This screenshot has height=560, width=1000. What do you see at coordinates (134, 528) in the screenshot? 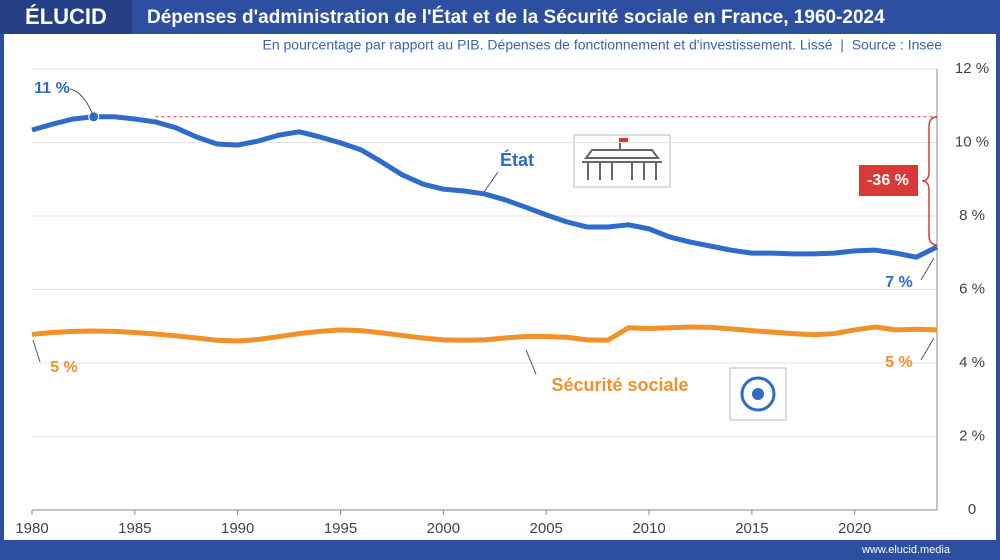
I see `x-tick-label: 1985` at bounding box center [134, 528].